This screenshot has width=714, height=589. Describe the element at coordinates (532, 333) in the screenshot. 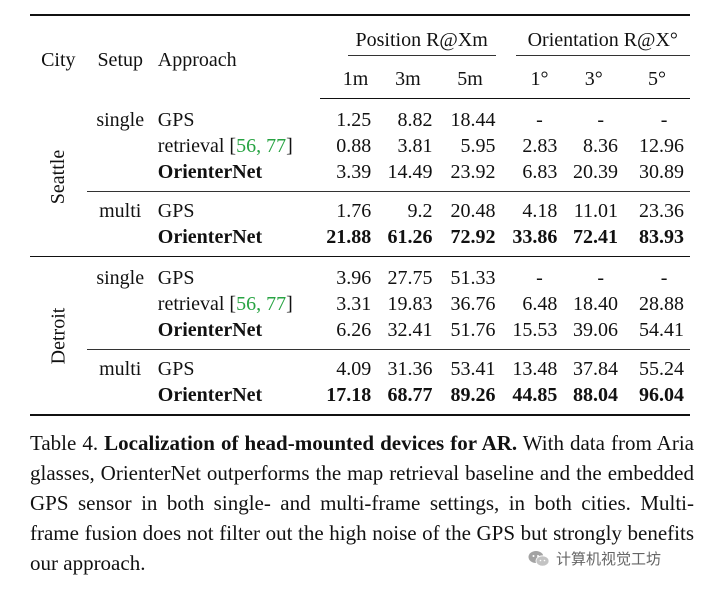

I see `value-cell: 15.53` at that location.